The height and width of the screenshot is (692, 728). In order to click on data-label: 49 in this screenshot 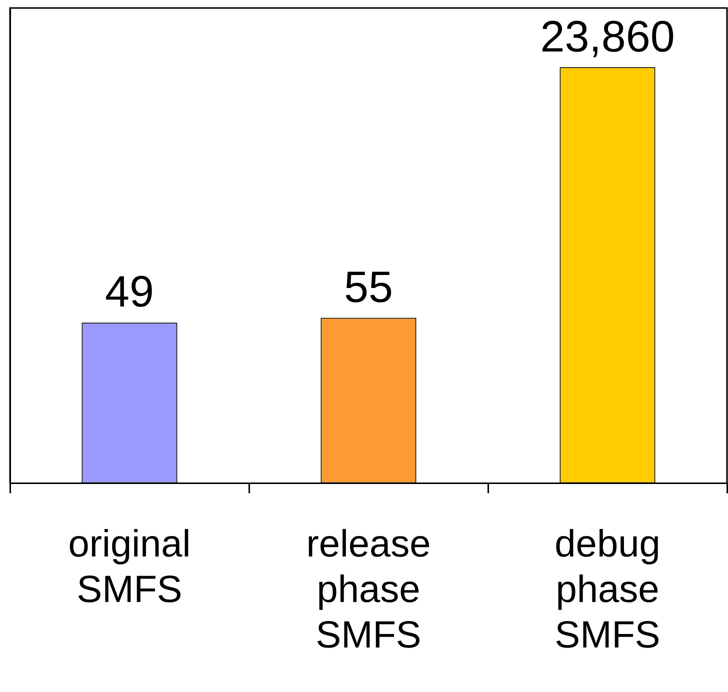, I will do `click(129, 292)`.